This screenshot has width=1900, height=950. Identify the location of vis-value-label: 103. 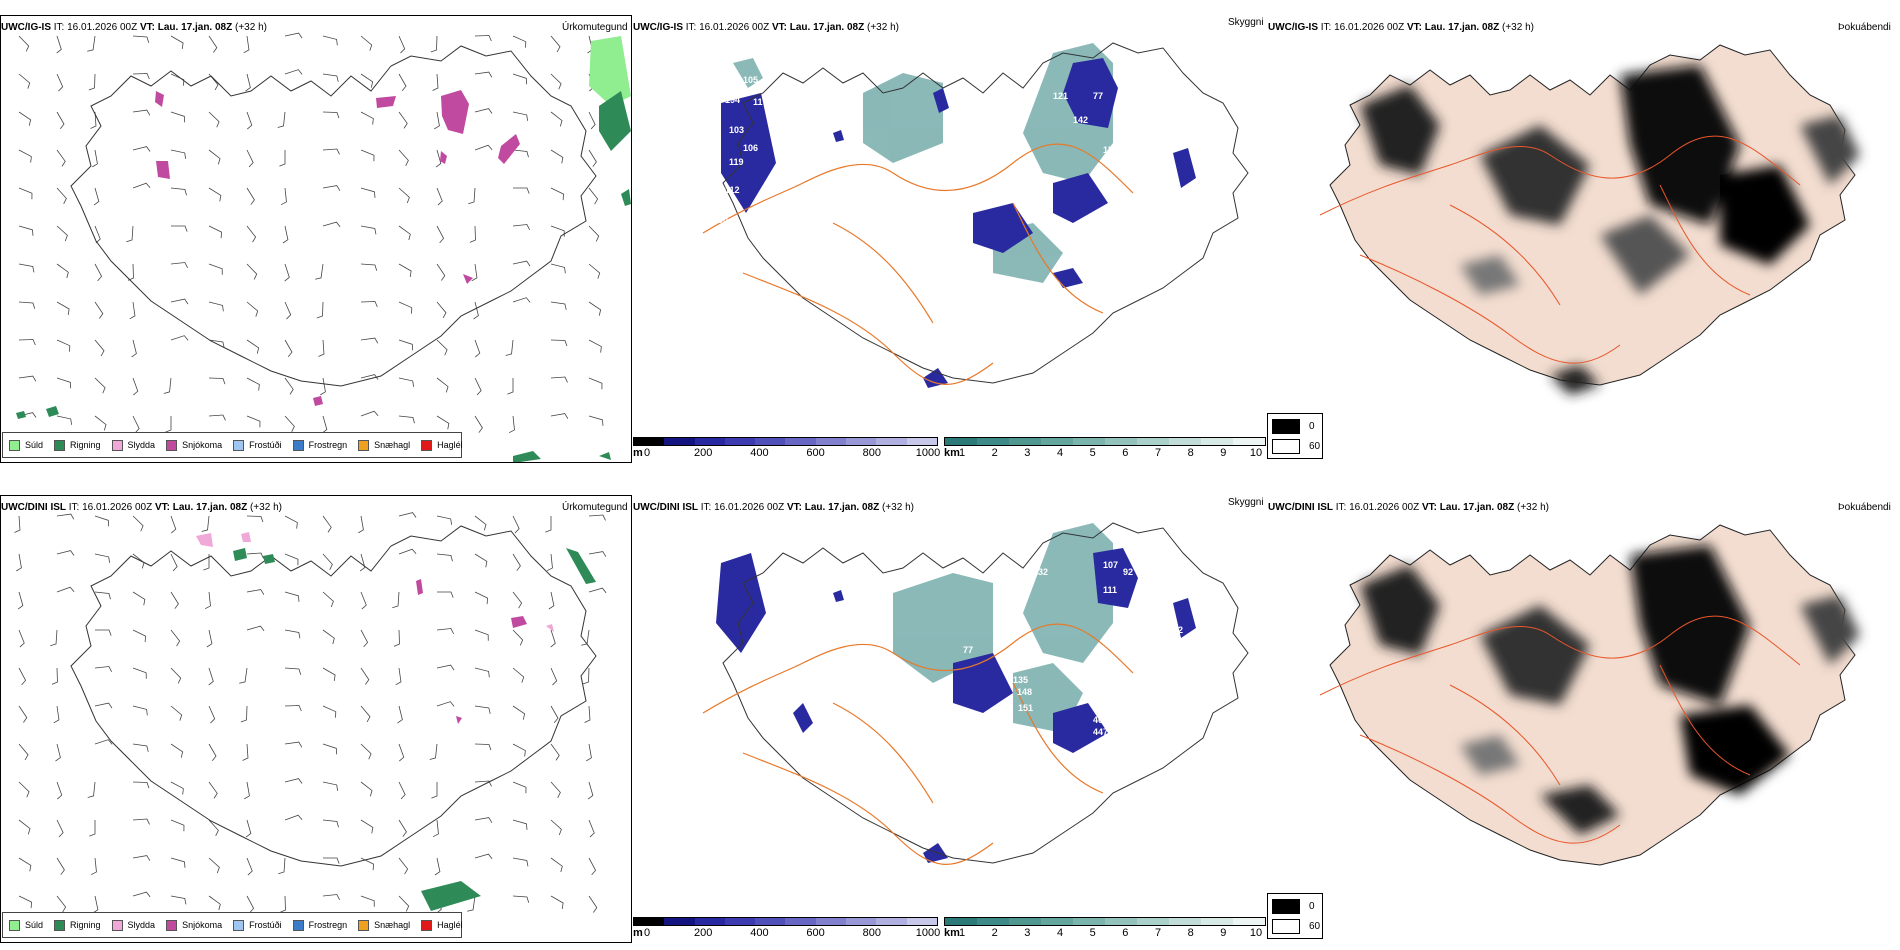
(736, 130).